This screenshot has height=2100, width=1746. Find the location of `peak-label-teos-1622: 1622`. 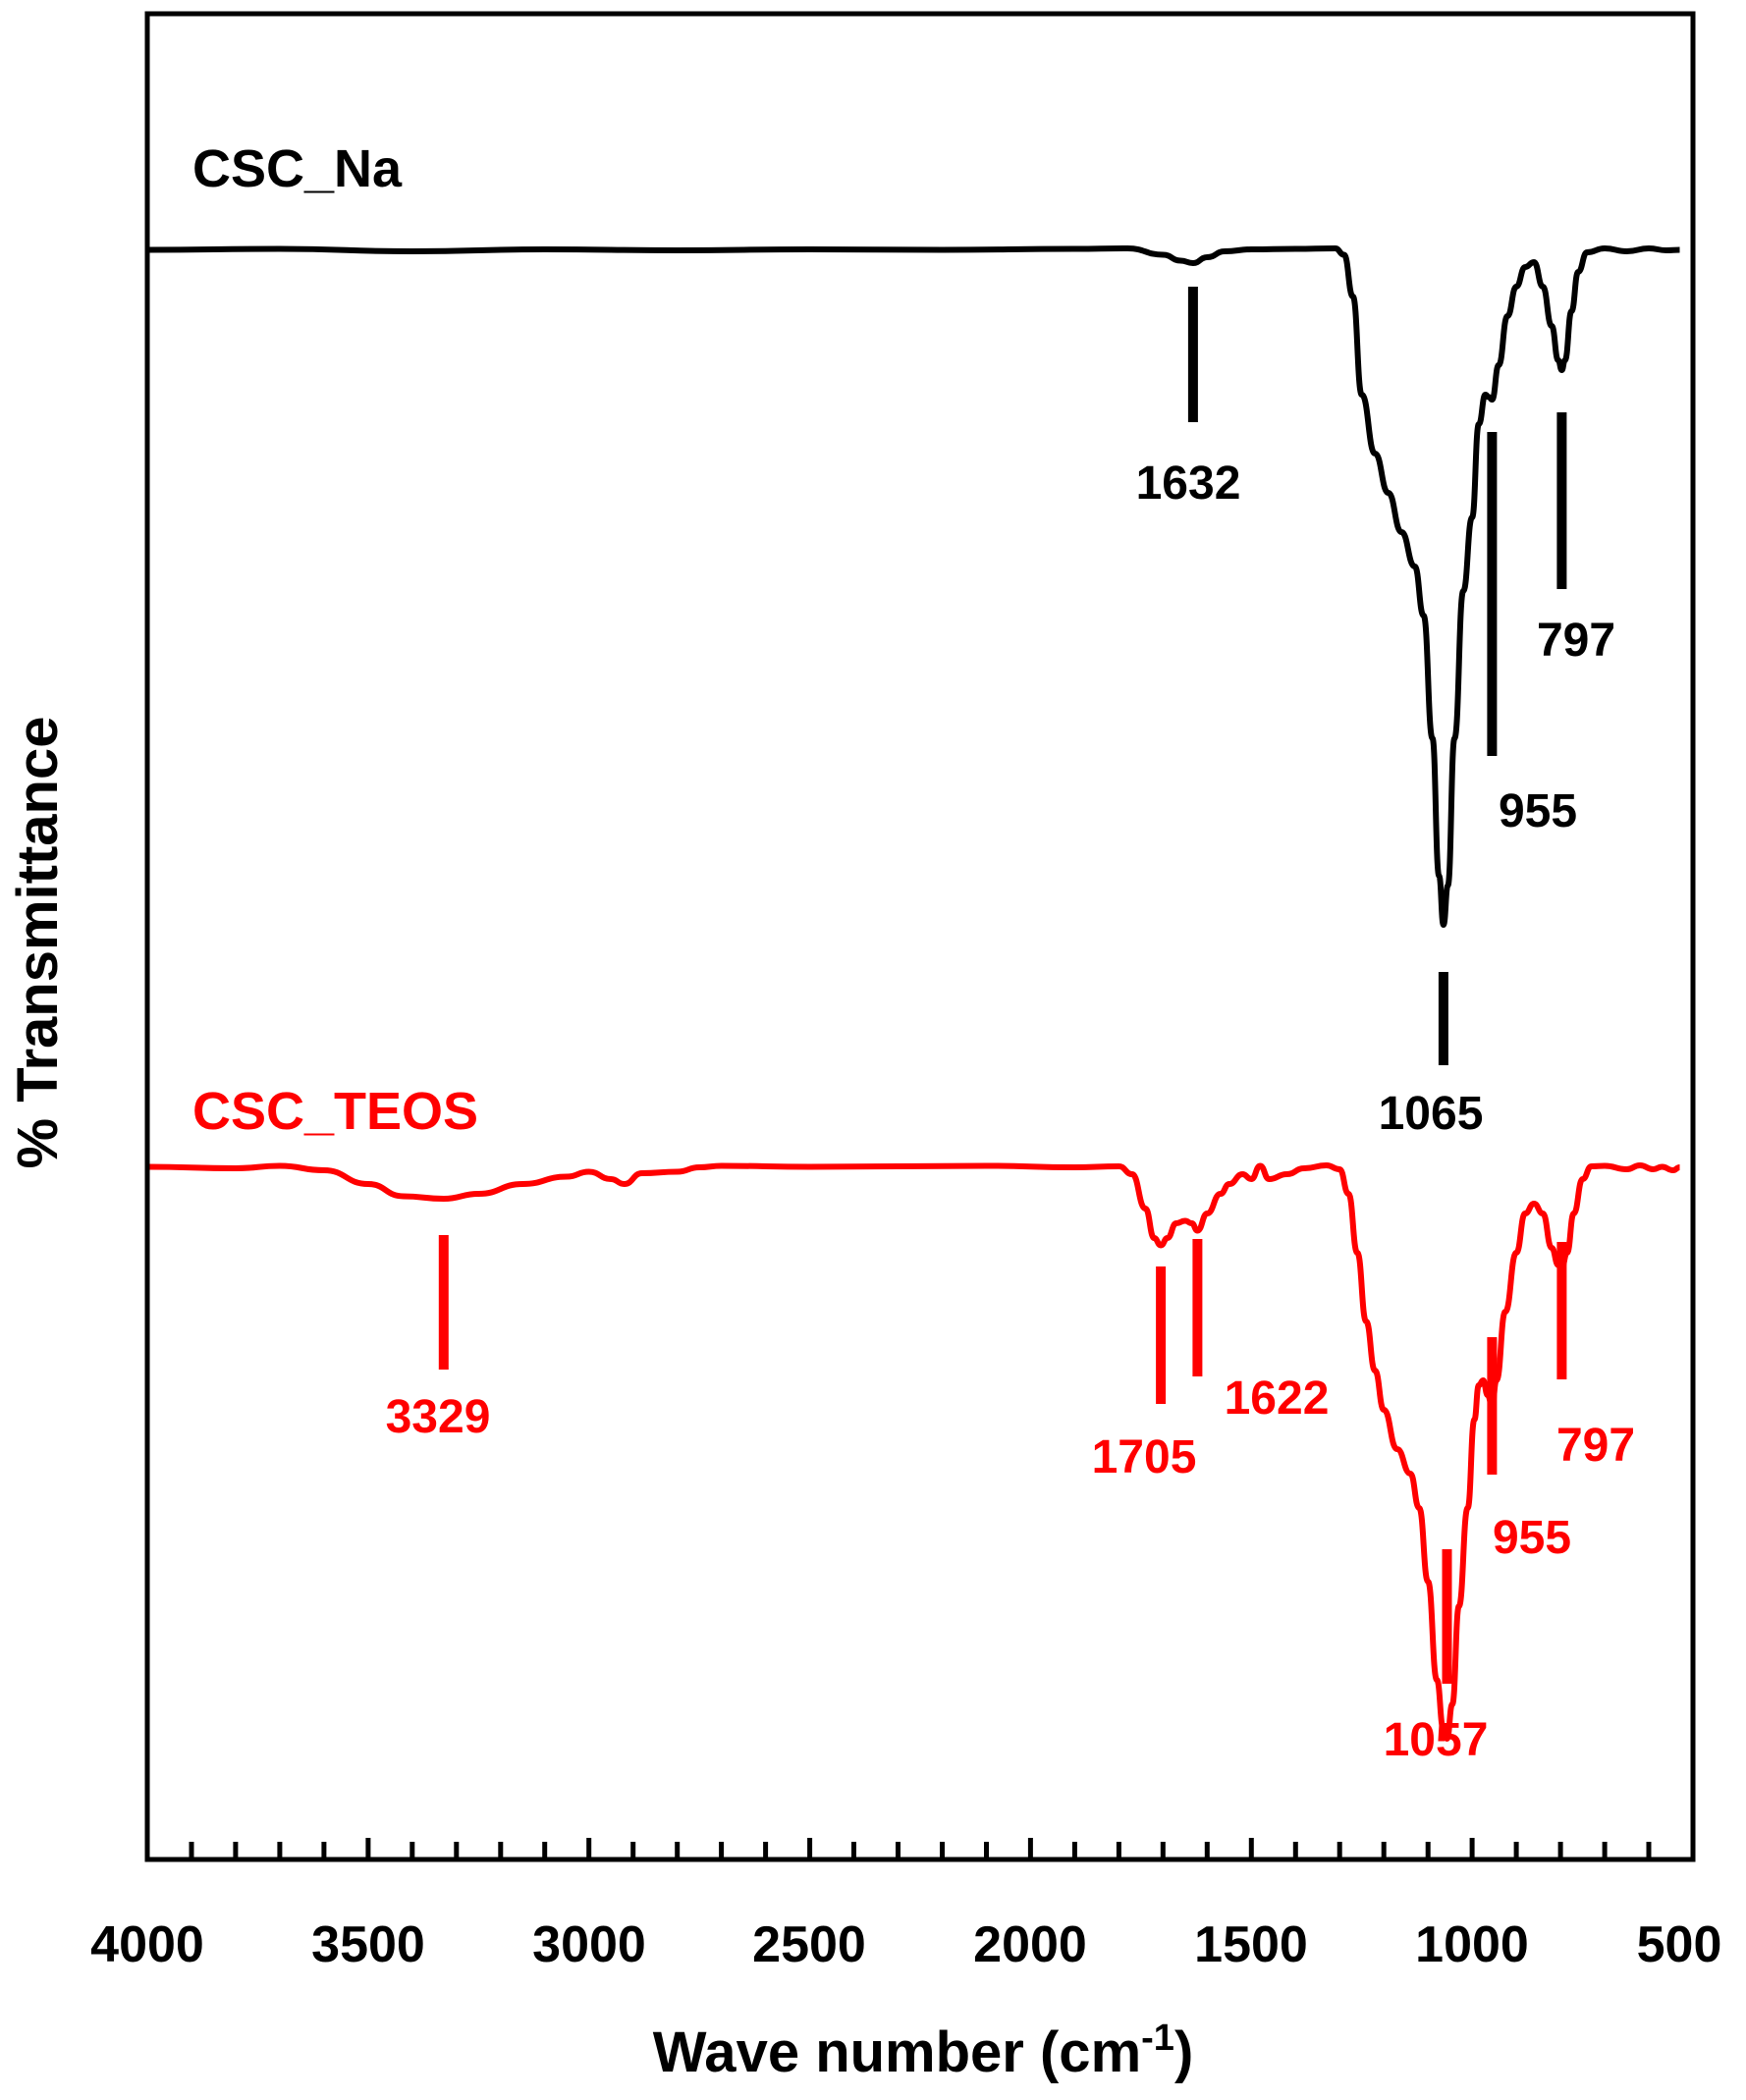

peak-label-teos-1622: 1622 is located at coordinates (1277, 1399).